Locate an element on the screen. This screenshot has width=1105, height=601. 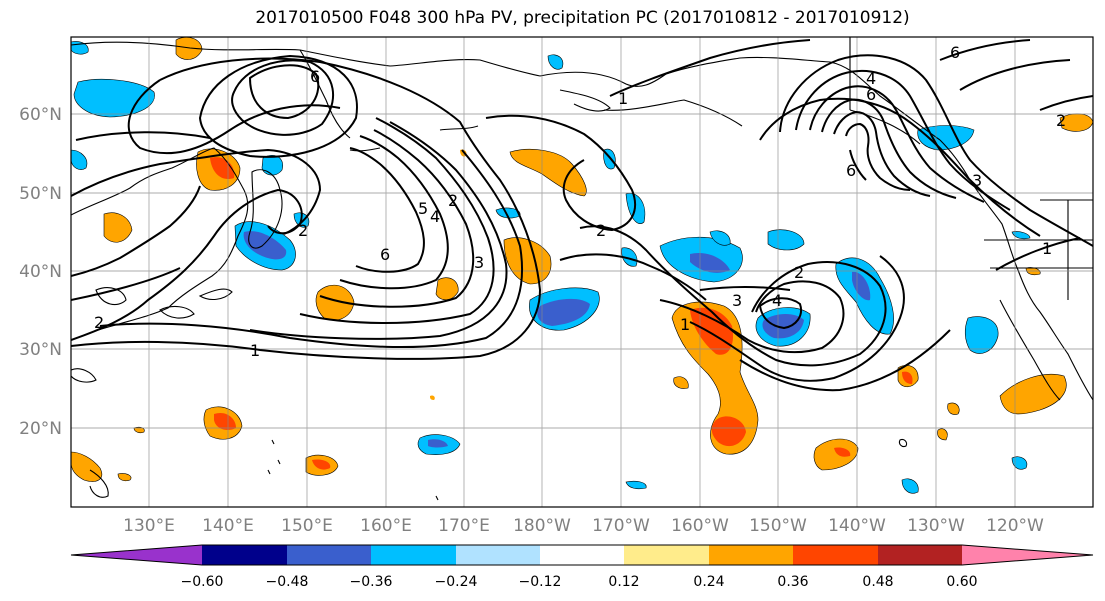
lon-label: 150°W is located at coordinates (778, 526).